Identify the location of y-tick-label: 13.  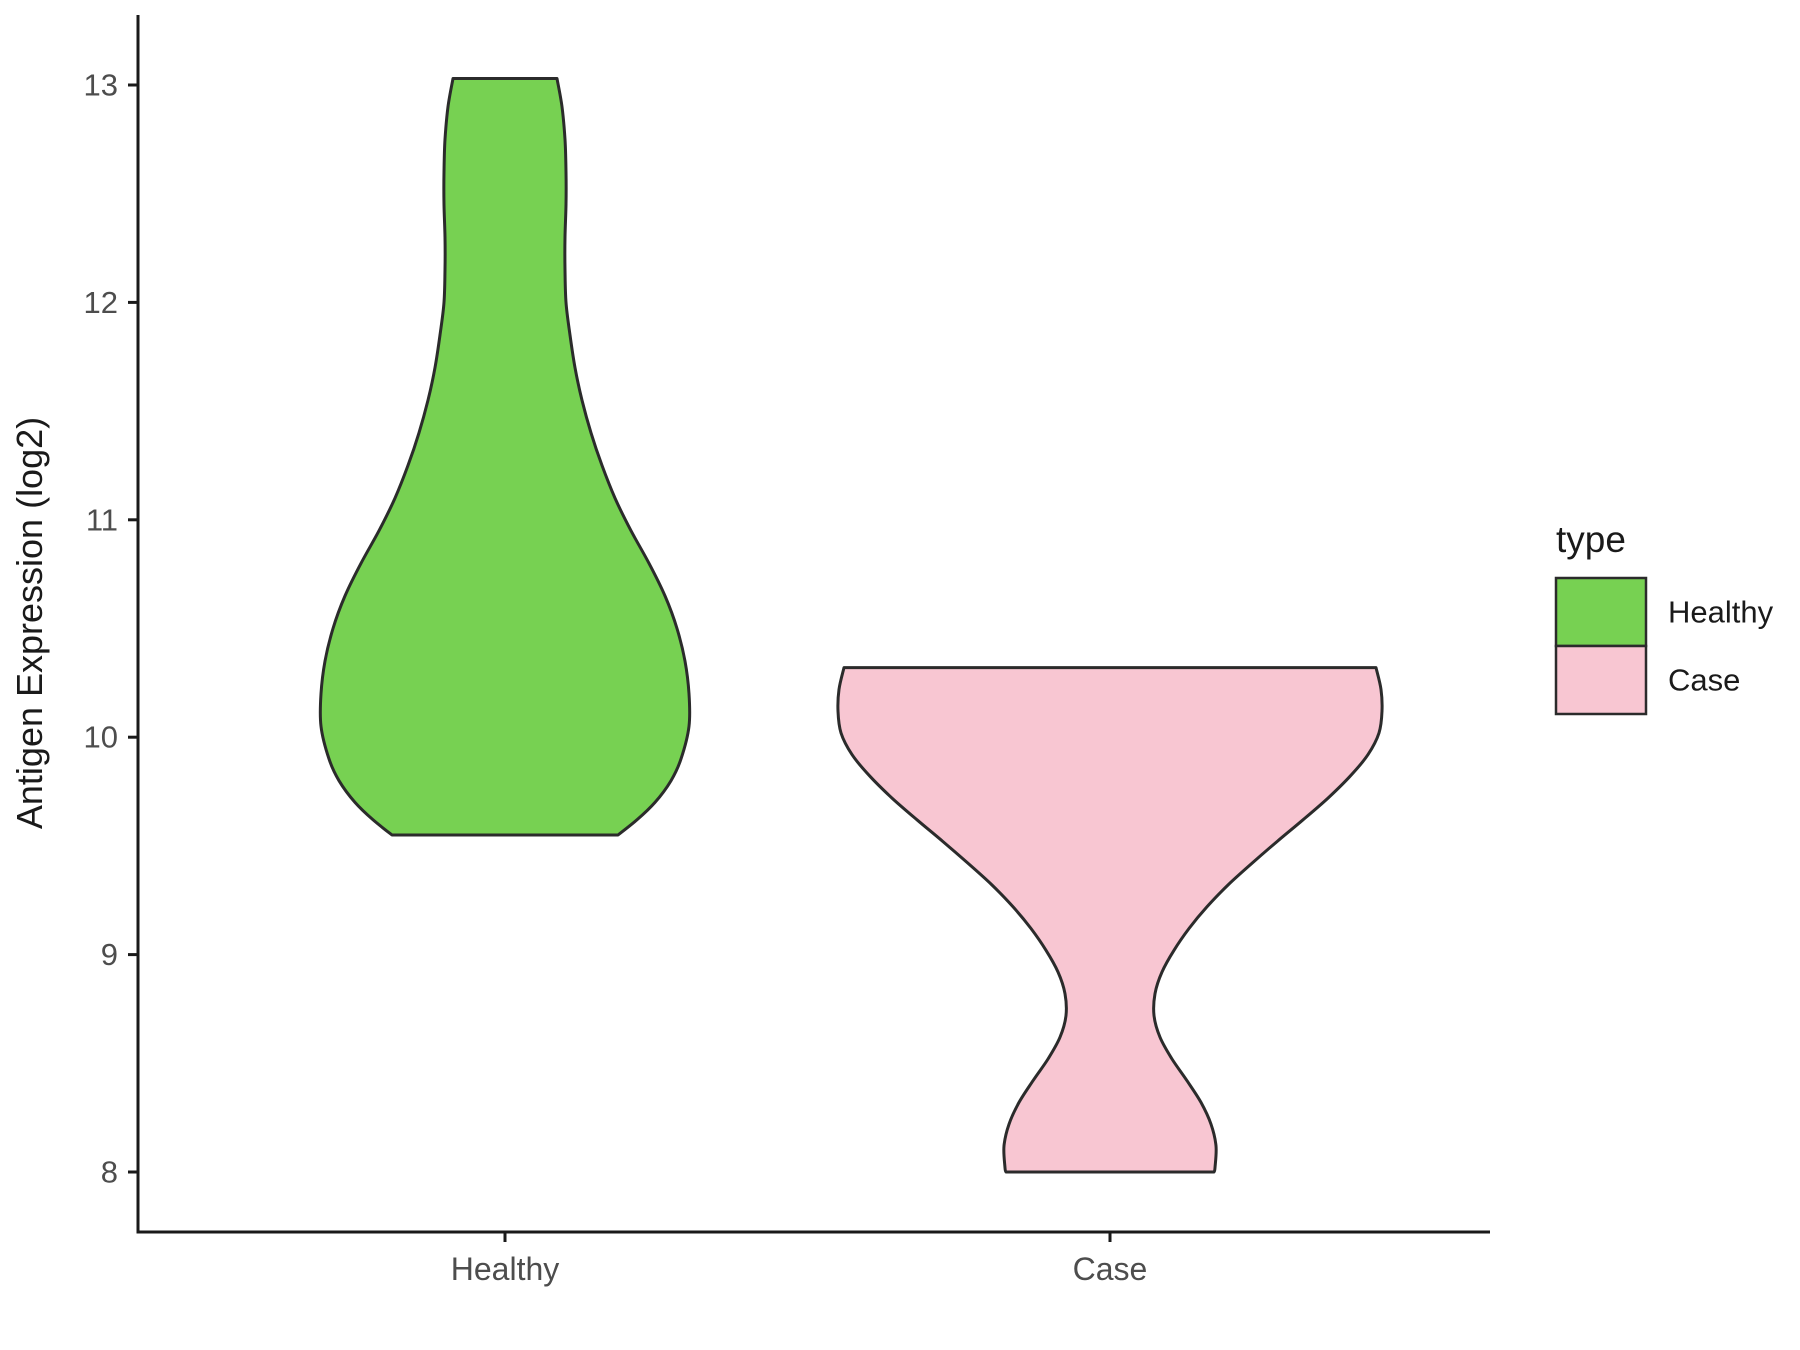
(101, 85).